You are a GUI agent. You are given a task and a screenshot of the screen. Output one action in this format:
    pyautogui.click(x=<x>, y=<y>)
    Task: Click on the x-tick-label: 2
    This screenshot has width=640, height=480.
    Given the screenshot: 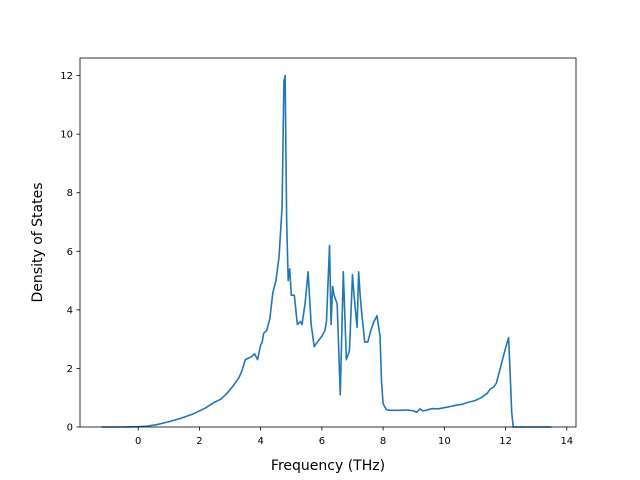 What is the action you would take?
    pyautogui.click(x=199, y=441)
    